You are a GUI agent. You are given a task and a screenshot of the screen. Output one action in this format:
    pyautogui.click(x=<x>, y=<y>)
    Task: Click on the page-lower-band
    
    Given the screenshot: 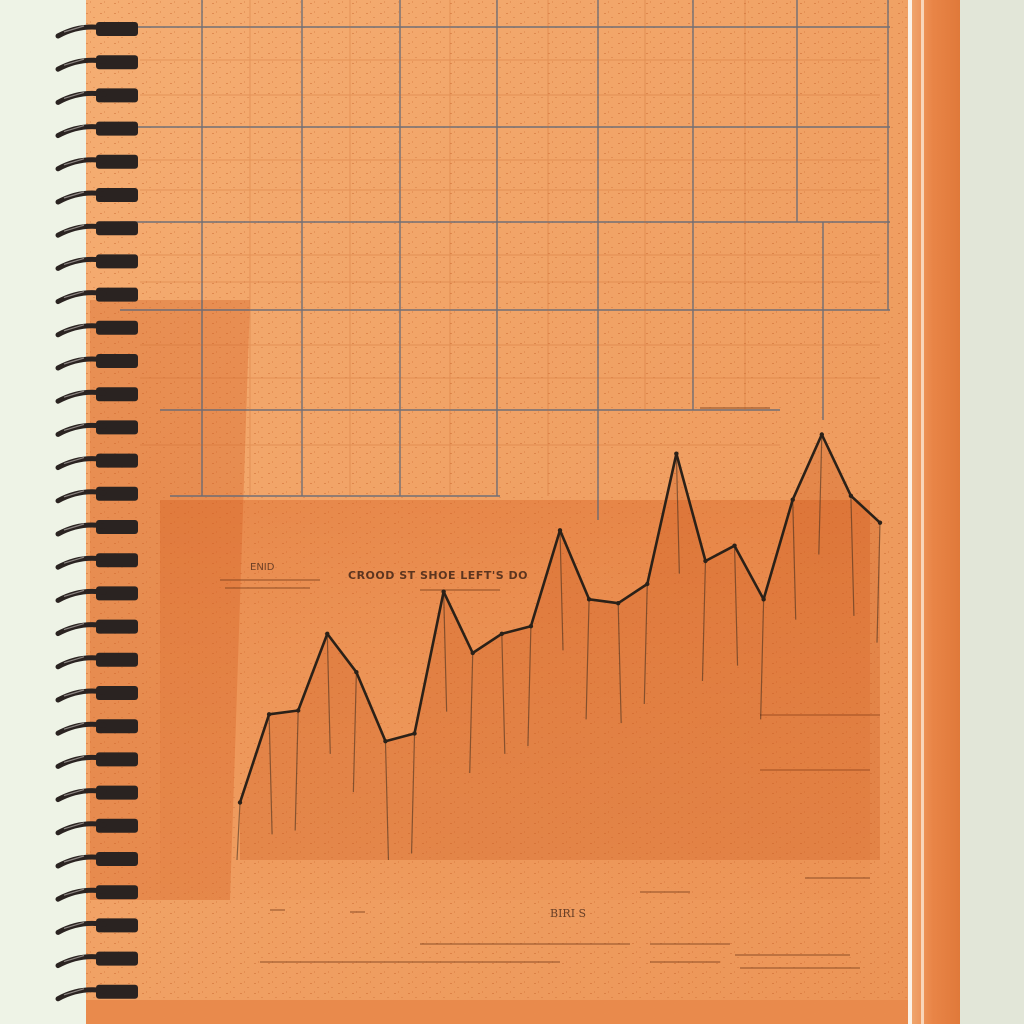 What is the action you would take?
    pyautogui.click(x=497, y=1012)
    